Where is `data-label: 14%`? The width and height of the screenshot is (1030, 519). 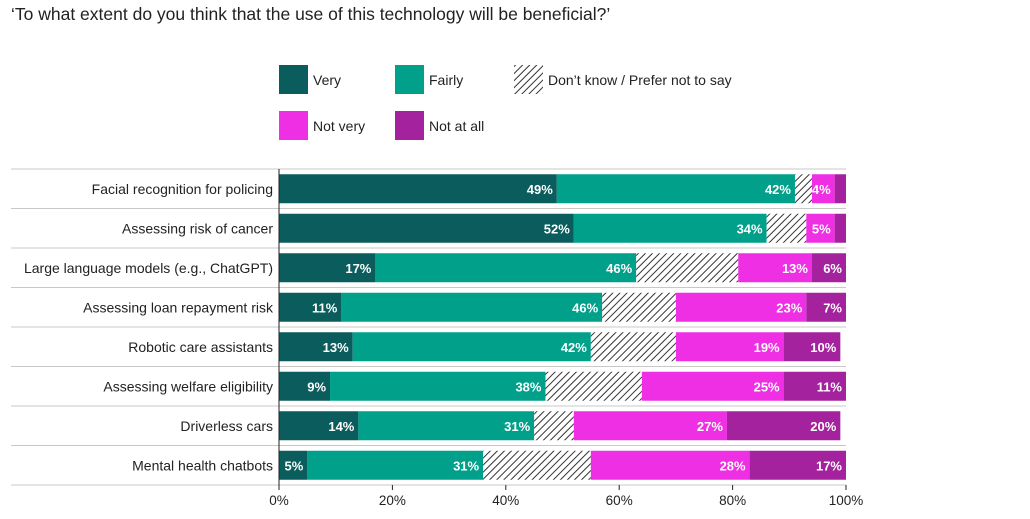 data-label: 14% is located at coordinates (341, 426).